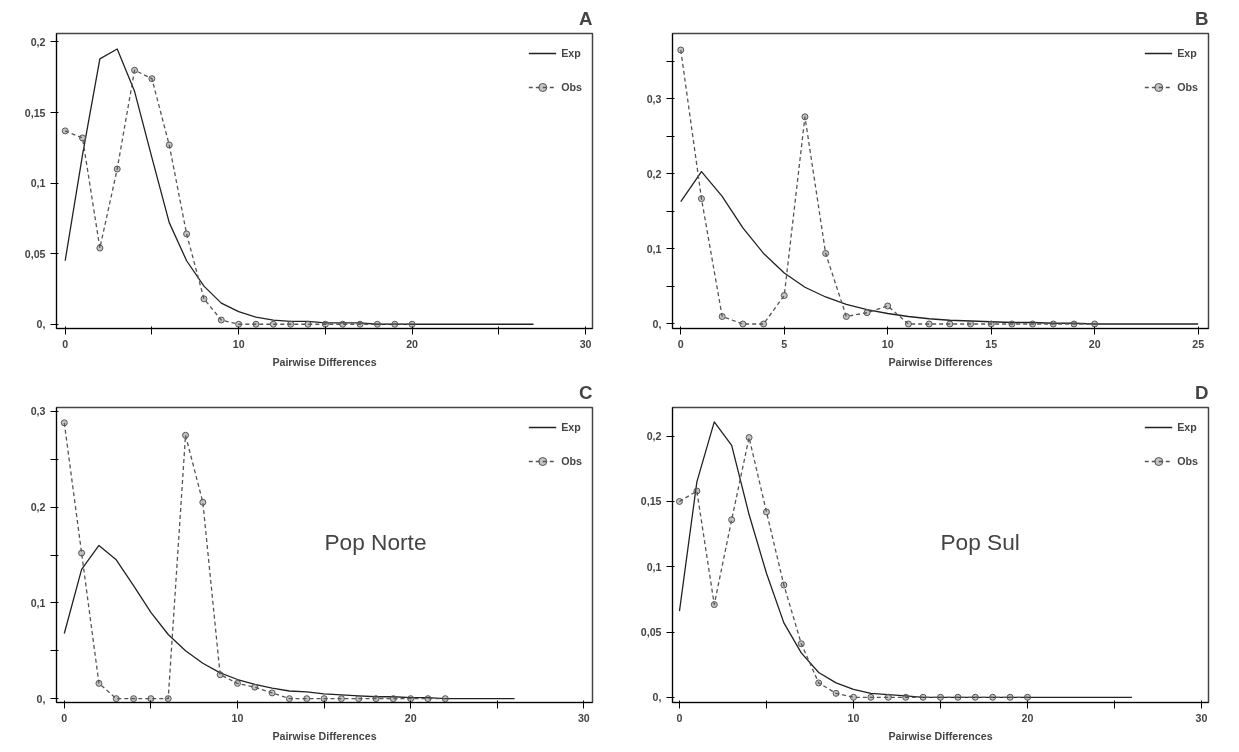 The width and height of the screenshot is (1239, 752). What do you see at coordinates (991, 343) in the screenshot?
I see `x-tick-label: 15` at bounding box center [991, 343].